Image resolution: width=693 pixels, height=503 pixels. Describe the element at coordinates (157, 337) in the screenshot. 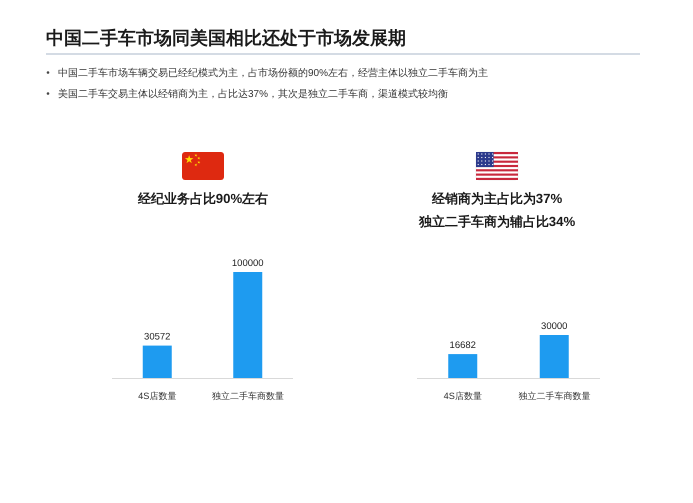

I see `data-label: 30572` at that location.